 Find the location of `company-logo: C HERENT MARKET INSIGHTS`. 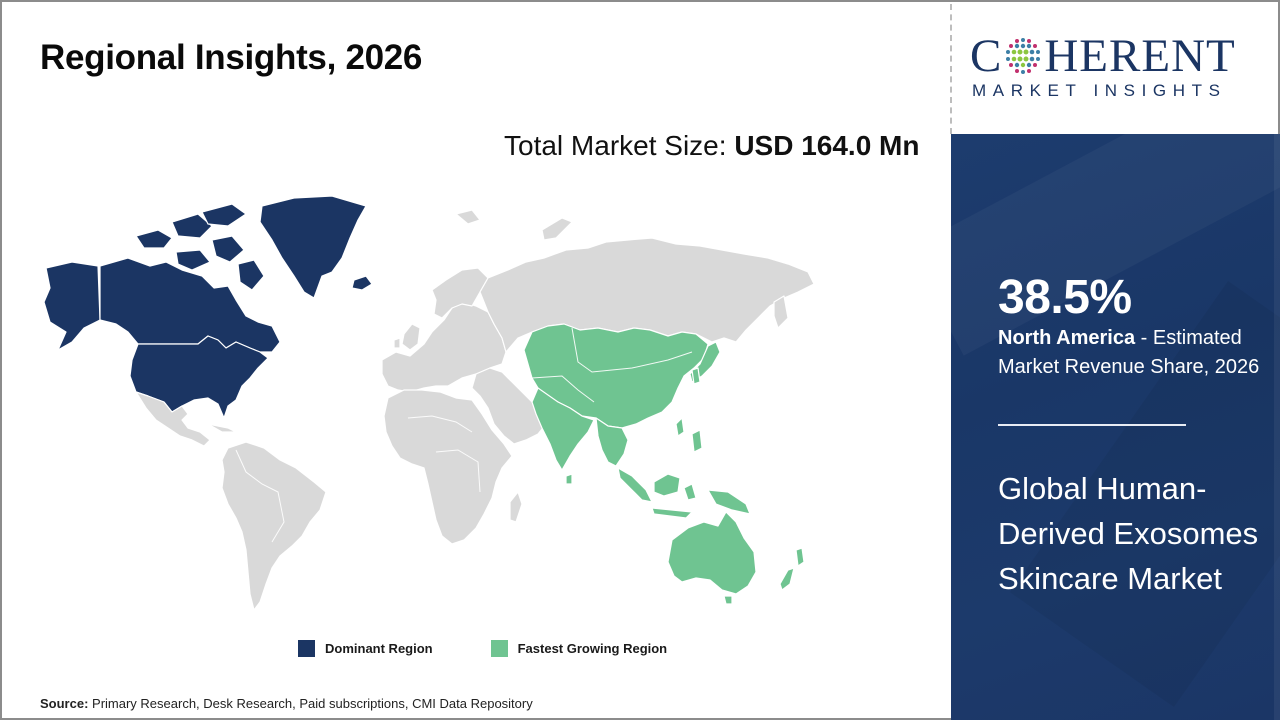

company-logo: C HERENT MARKET INSIGHTS is located at coordinates (1120, 67).